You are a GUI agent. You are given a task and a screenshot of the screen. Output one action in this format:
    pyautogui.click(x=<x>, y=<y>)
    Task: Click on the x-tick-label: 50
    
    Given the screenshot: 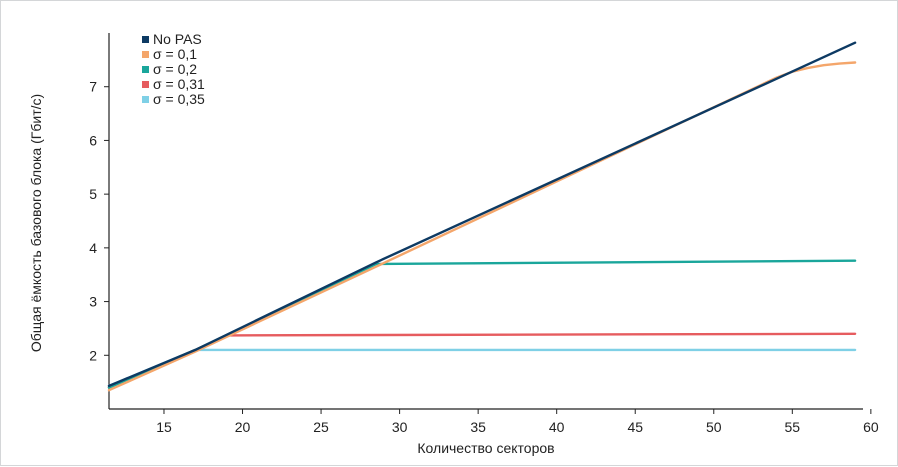 What is the action you would take?
    pyautogui.click(x=714, y=427)
    